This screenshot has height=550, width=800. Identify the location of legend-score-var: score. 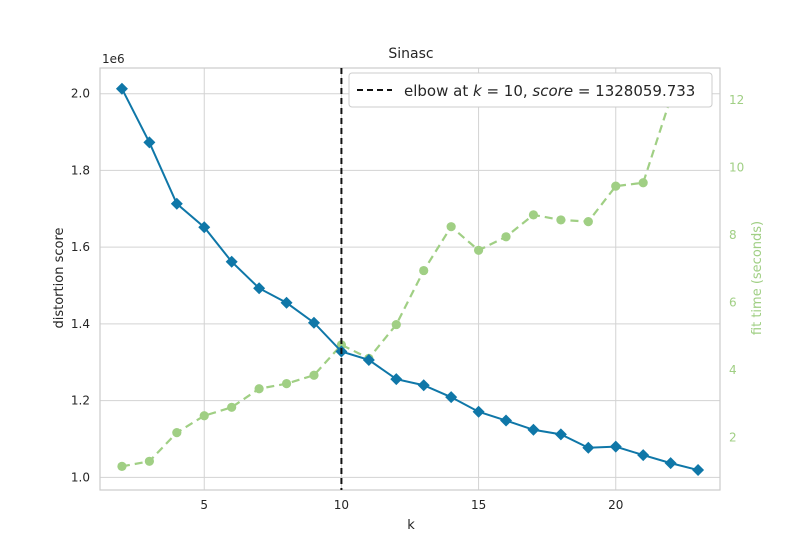
(552, 91).